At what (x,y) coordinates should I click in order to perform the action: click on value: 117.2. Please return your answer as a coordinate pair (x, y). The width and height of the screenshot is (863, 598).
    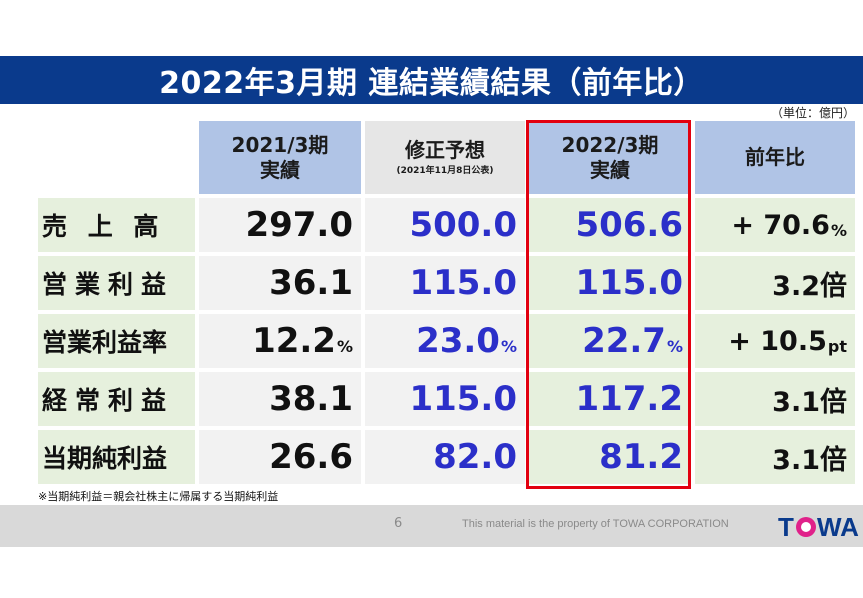
    Looking at the image, I should click on (629, 399).